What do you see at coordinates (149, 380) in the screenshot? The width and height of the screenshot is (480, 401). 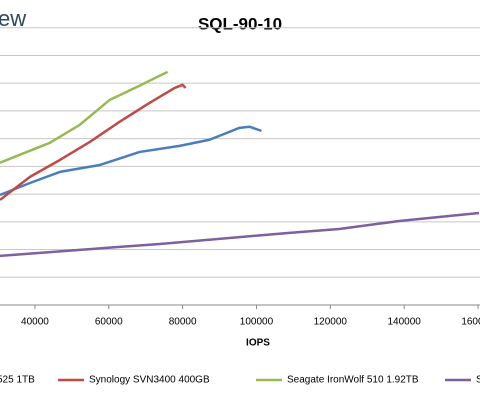 I see `legend-label: Synology SVN3400 400GB` at bounding box center [149, 380].